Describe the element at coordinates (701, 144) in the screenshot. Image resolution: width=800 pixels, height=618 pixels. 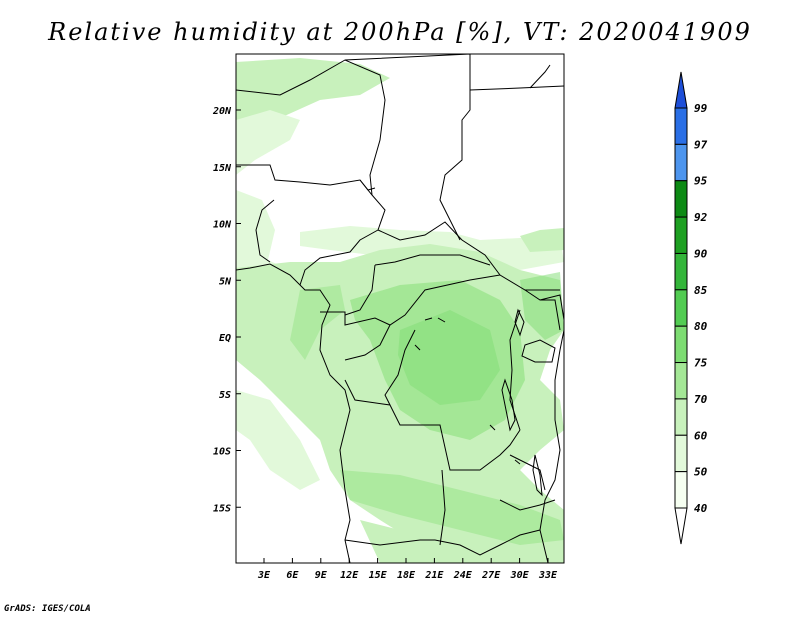
I see `colorbar-label: 97` at that location.